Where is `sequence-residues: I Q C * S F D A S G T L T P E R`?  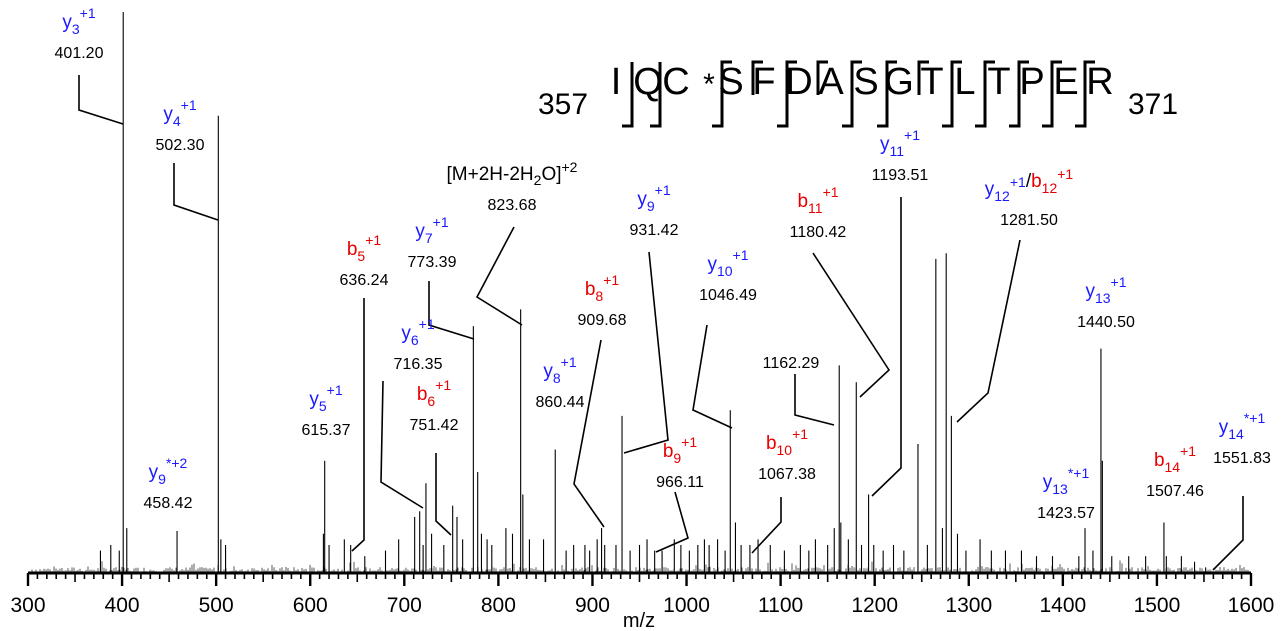 sequence-residues: I Q C * S F D A S G T L T P E R is located at coordinates (862, 82).